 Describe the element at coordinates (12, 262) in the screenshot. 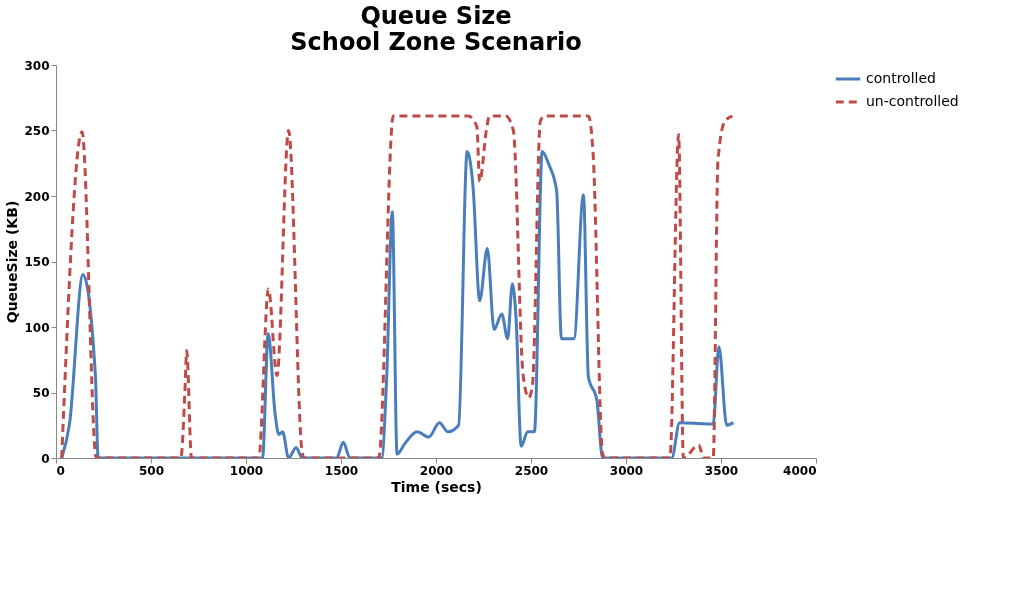

I see `y-axis-title: QueueSize (KB)` at that location.